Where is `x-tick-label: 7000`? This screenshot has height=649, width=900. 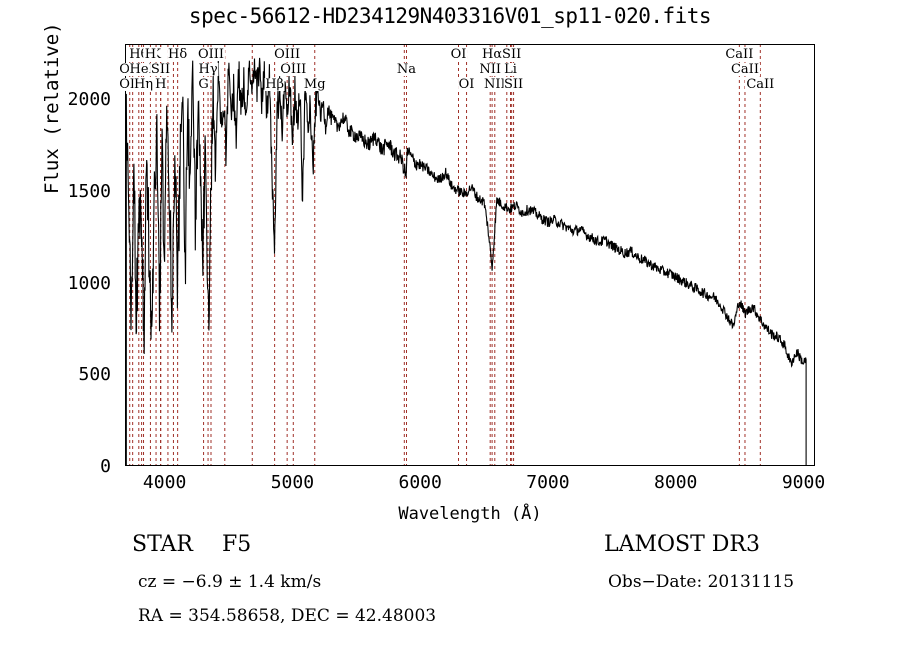
x-tick-label: 7000 is located at coordinates (548, 482).